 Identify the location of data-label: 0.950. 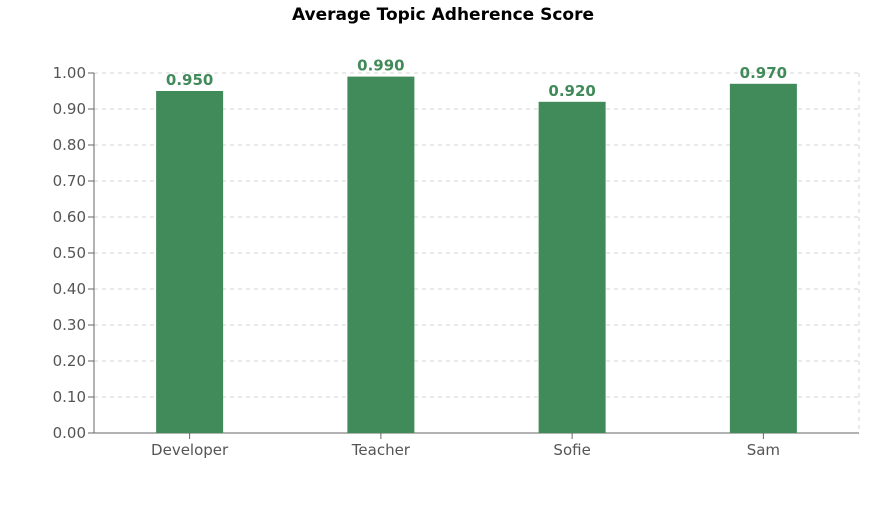
(189, 80).